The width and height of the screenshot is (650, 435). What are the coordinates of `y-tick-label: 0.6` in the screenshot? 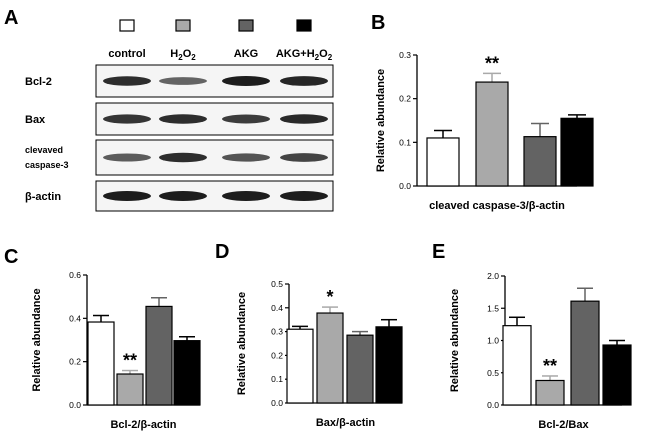 It's located at (75, 275).